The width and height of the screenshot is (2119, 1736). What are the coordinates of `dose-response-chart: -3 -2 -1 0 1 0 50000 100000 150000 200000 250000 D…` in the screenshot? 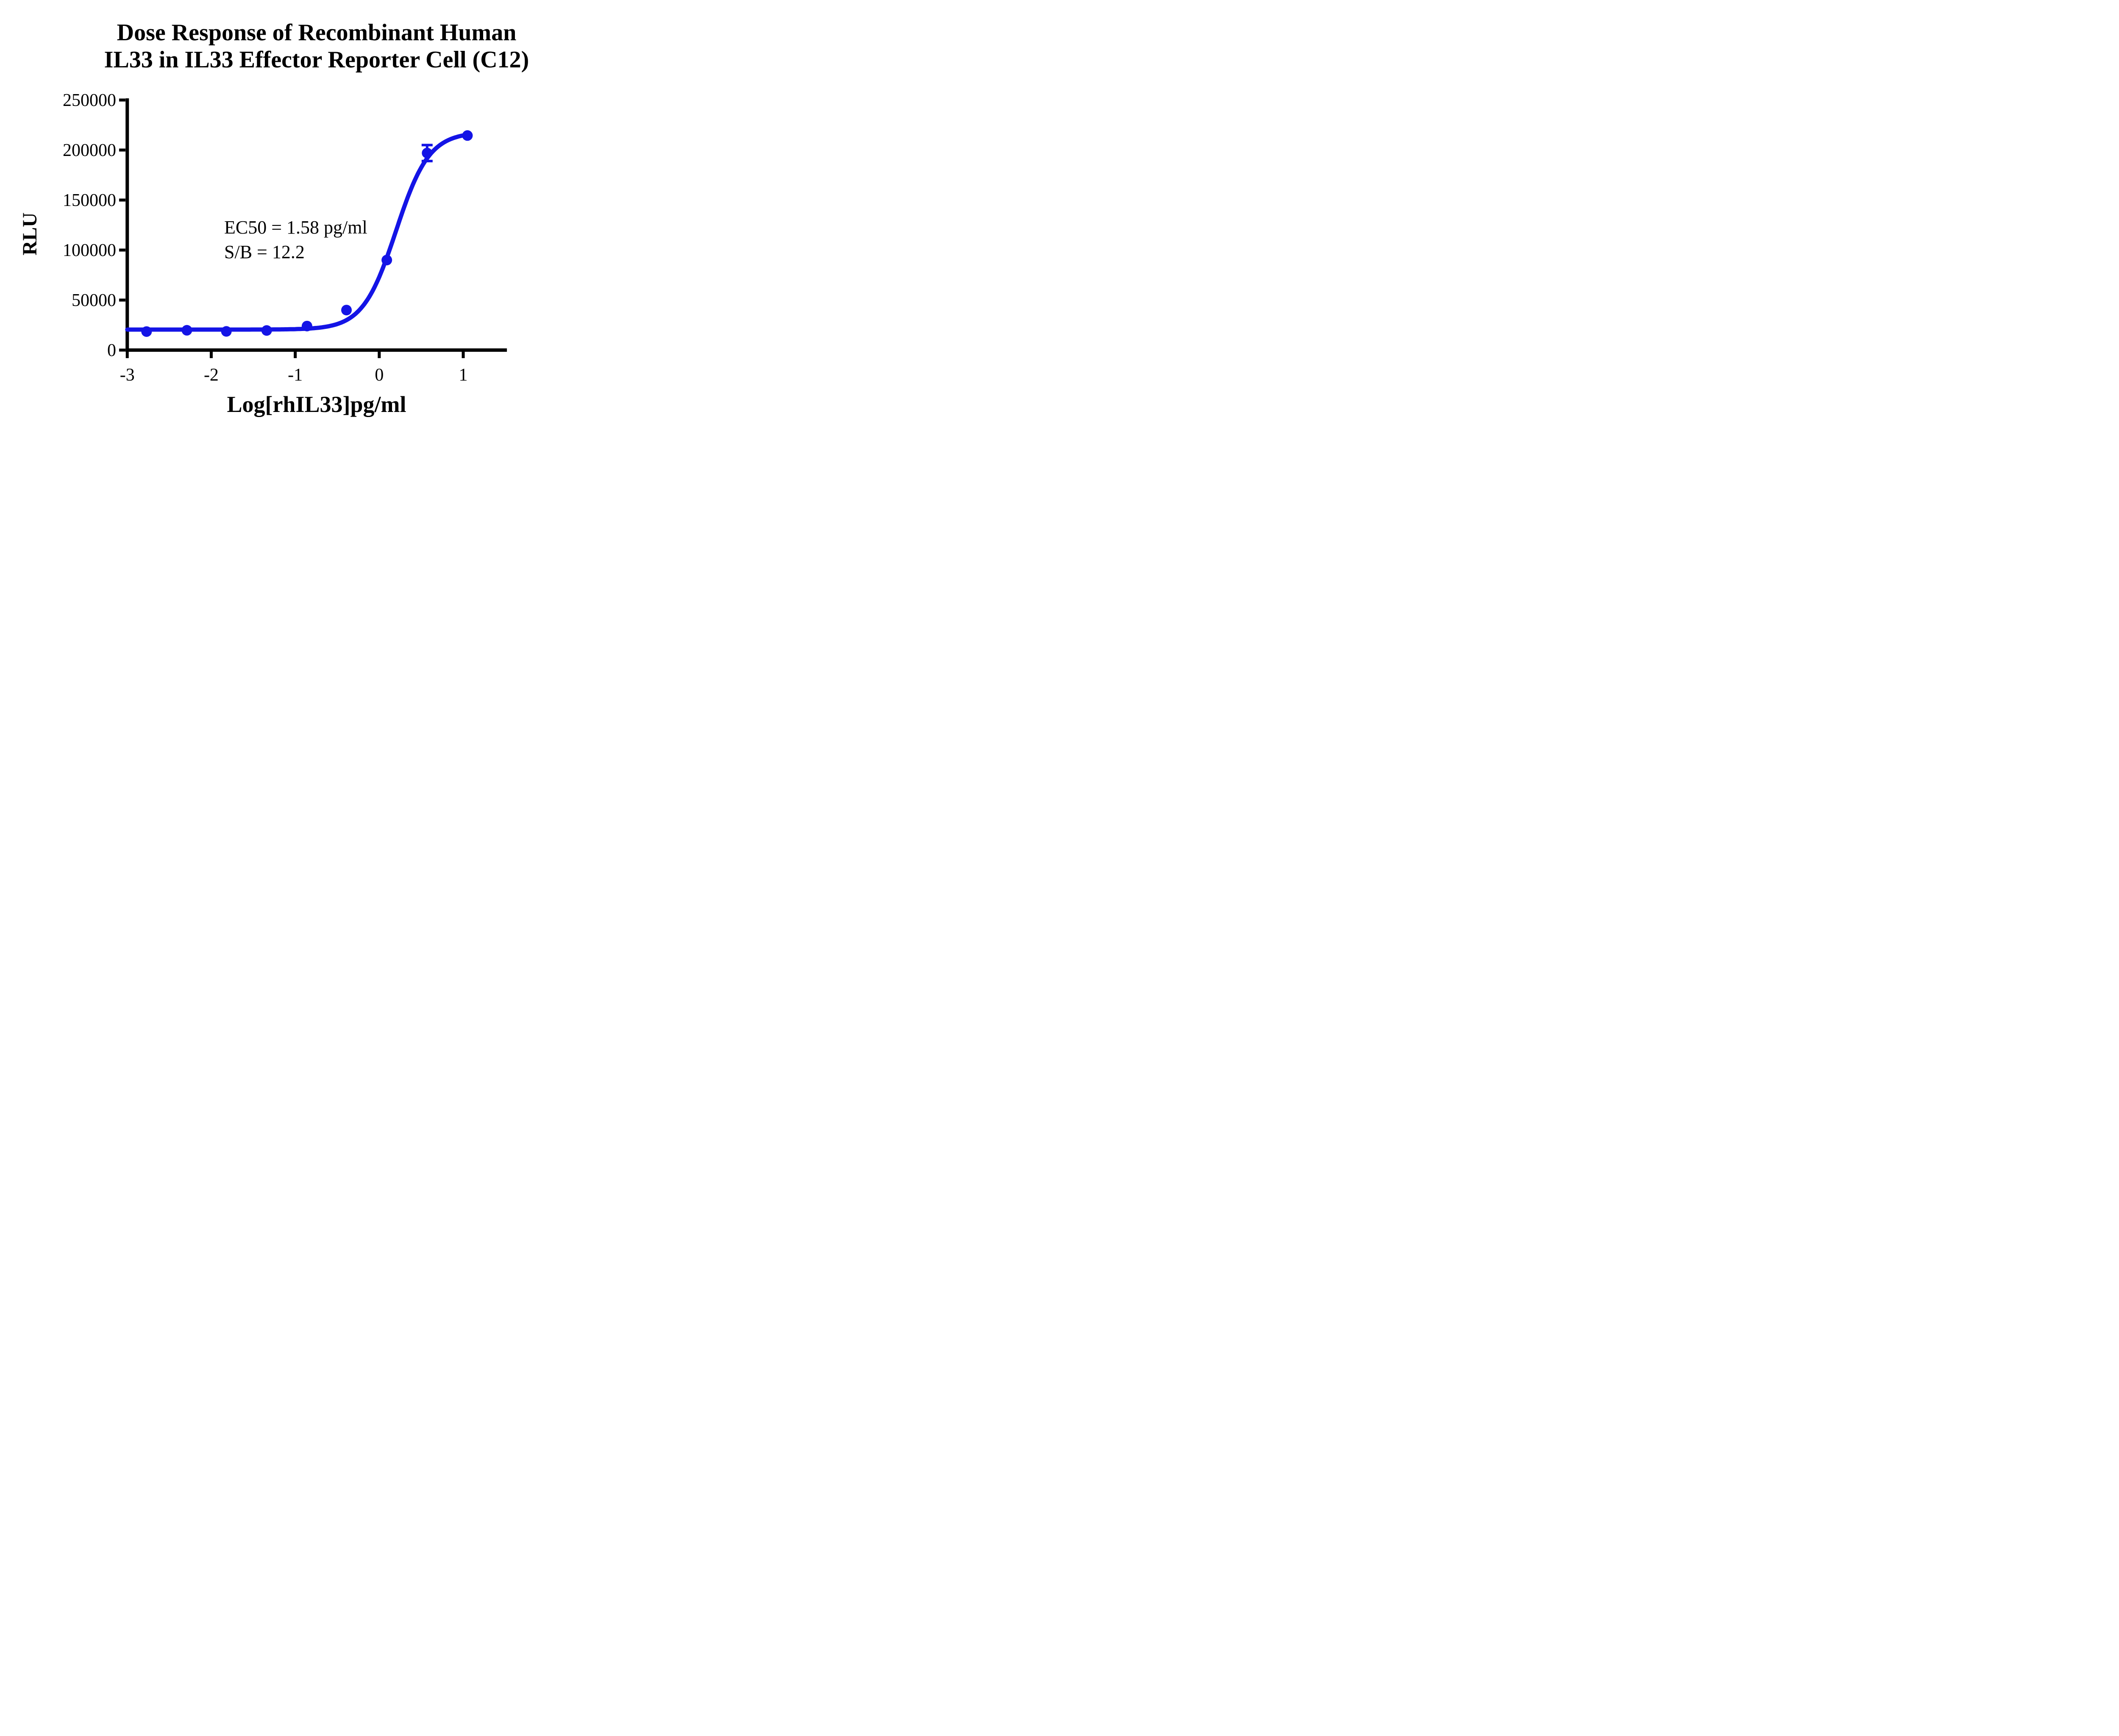 It's located at (274, 218).